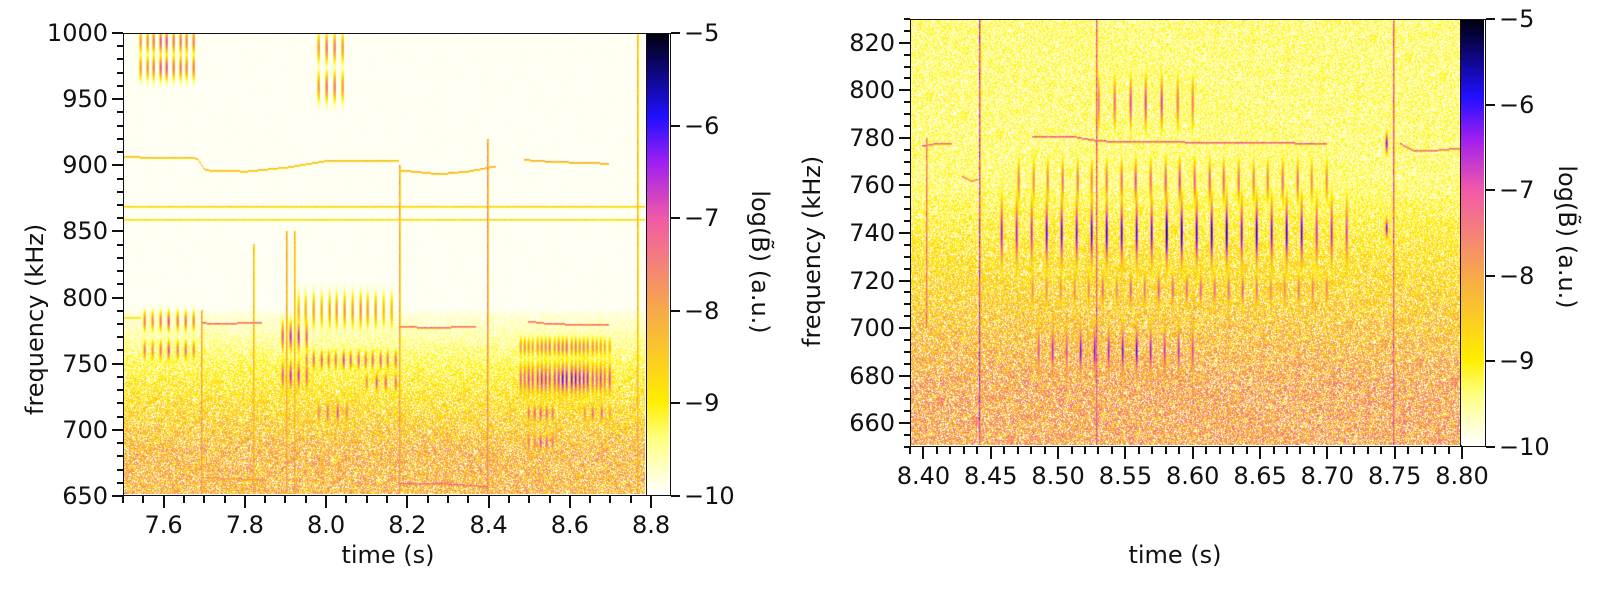 The image size is (1600, 590). Describe the element at coordinates (658, 264) in the screenshot. I see `left-colorbar` at that location.